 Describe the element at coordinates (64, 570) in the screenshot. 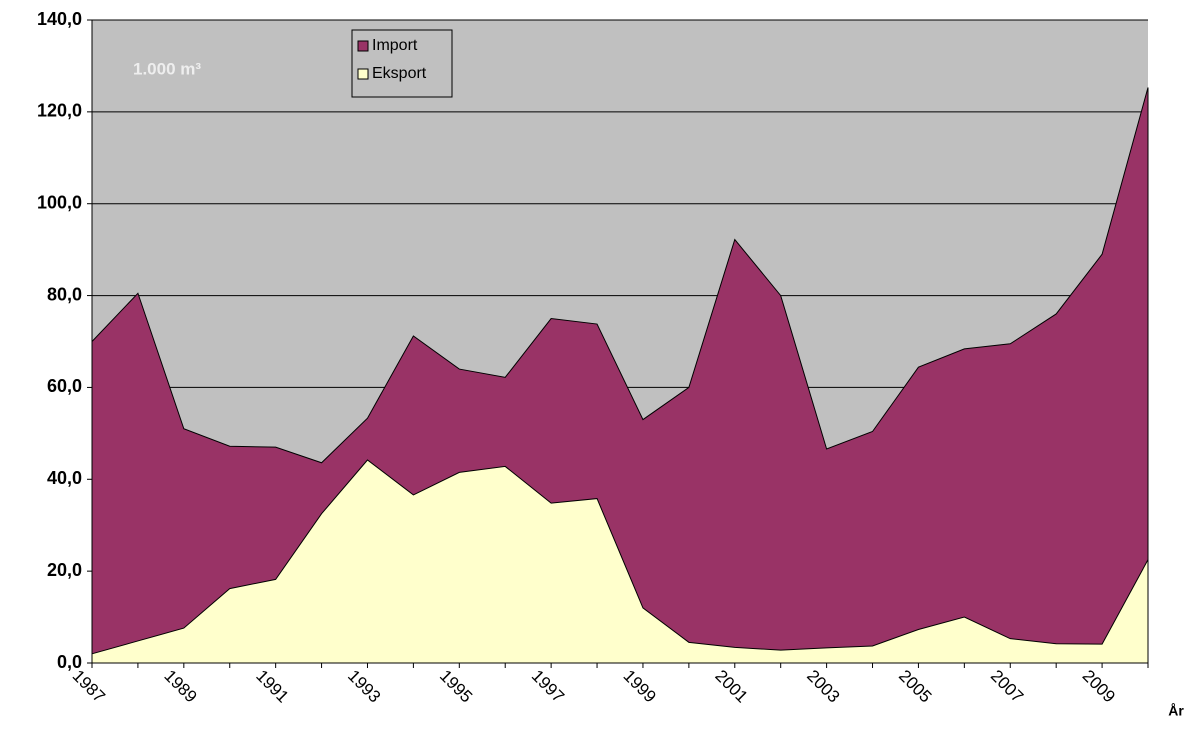

I see `y-tick-label: 20,0` at that location.